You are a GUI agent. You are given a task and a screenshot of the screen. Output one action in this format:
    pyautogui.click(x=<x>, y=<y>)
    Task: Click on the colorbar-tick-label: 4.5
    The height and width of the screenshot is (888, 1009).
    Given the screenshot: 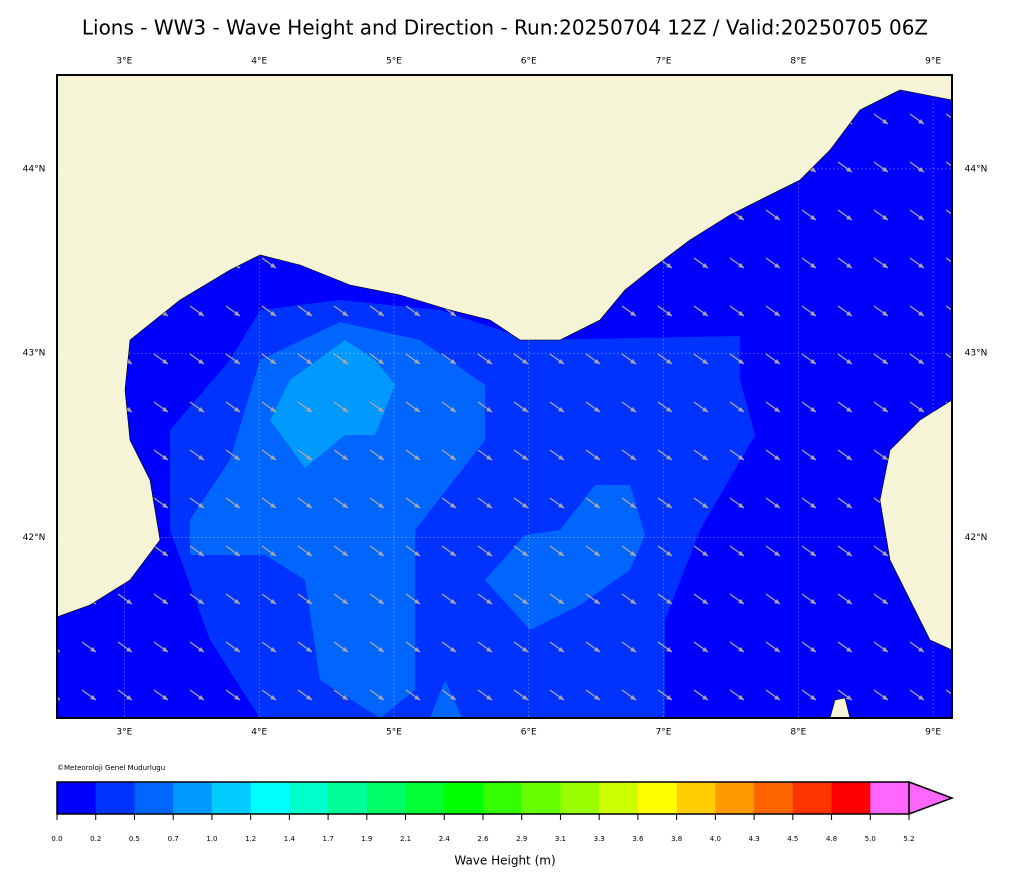 What is the action you would take?
    pyautogui.click(x=792, y=839)
    